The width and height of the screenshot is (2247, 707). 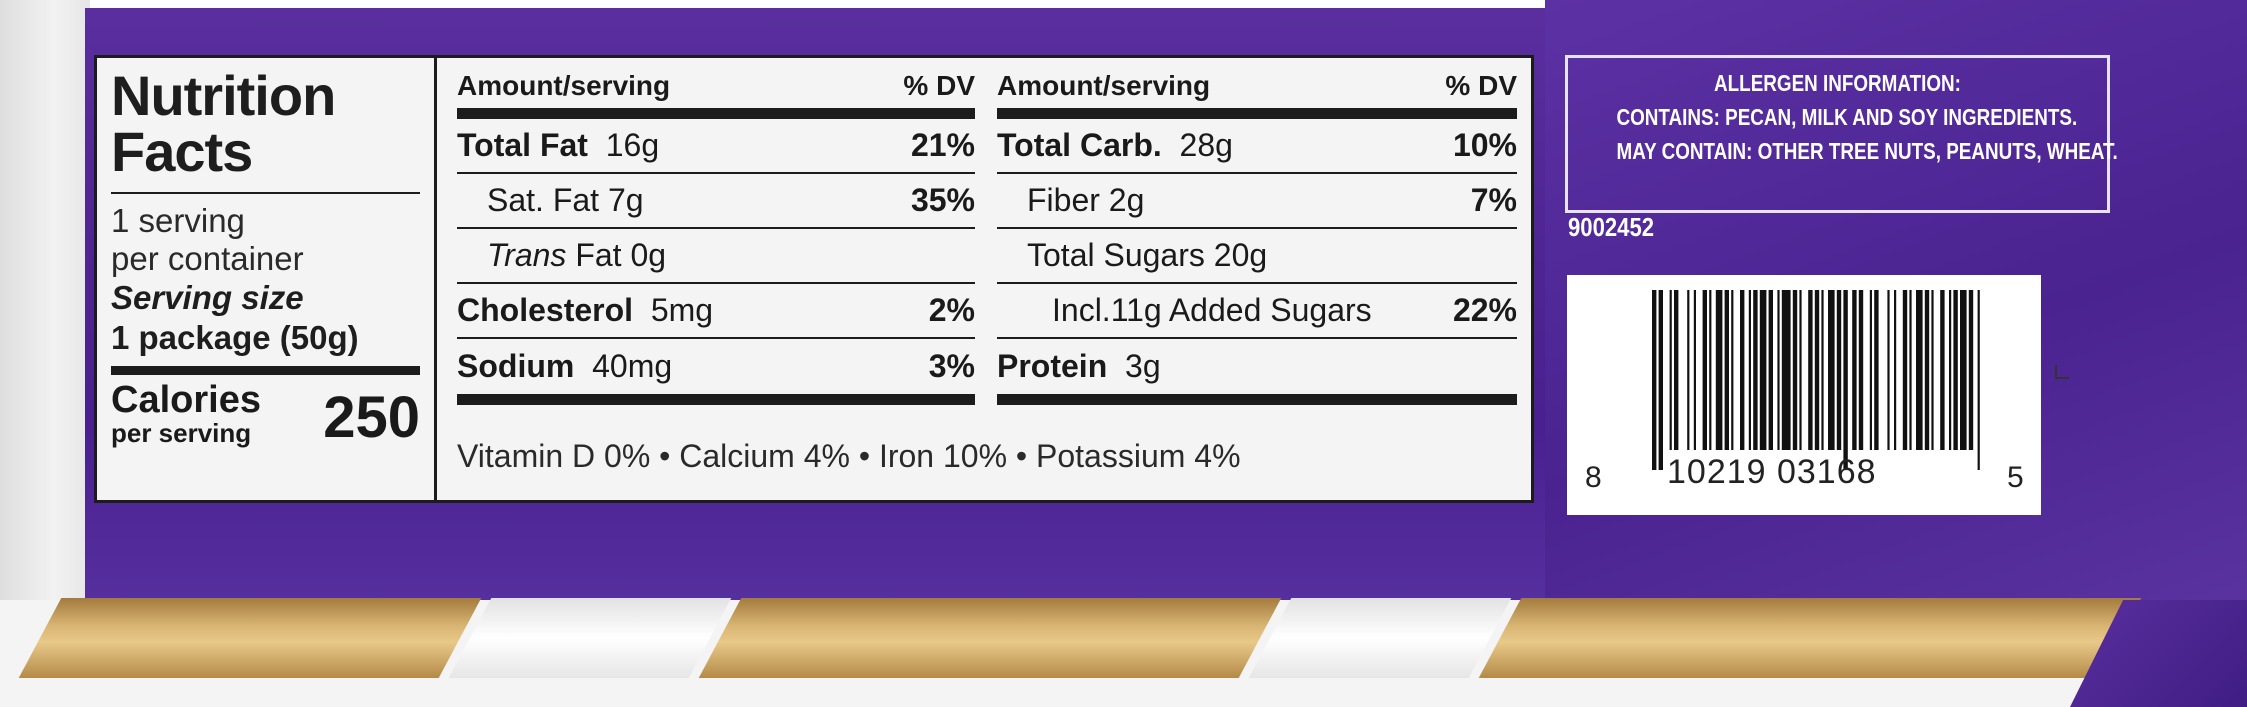 I want to click on servings-text: 1 serving, so click(x=178, y=220).